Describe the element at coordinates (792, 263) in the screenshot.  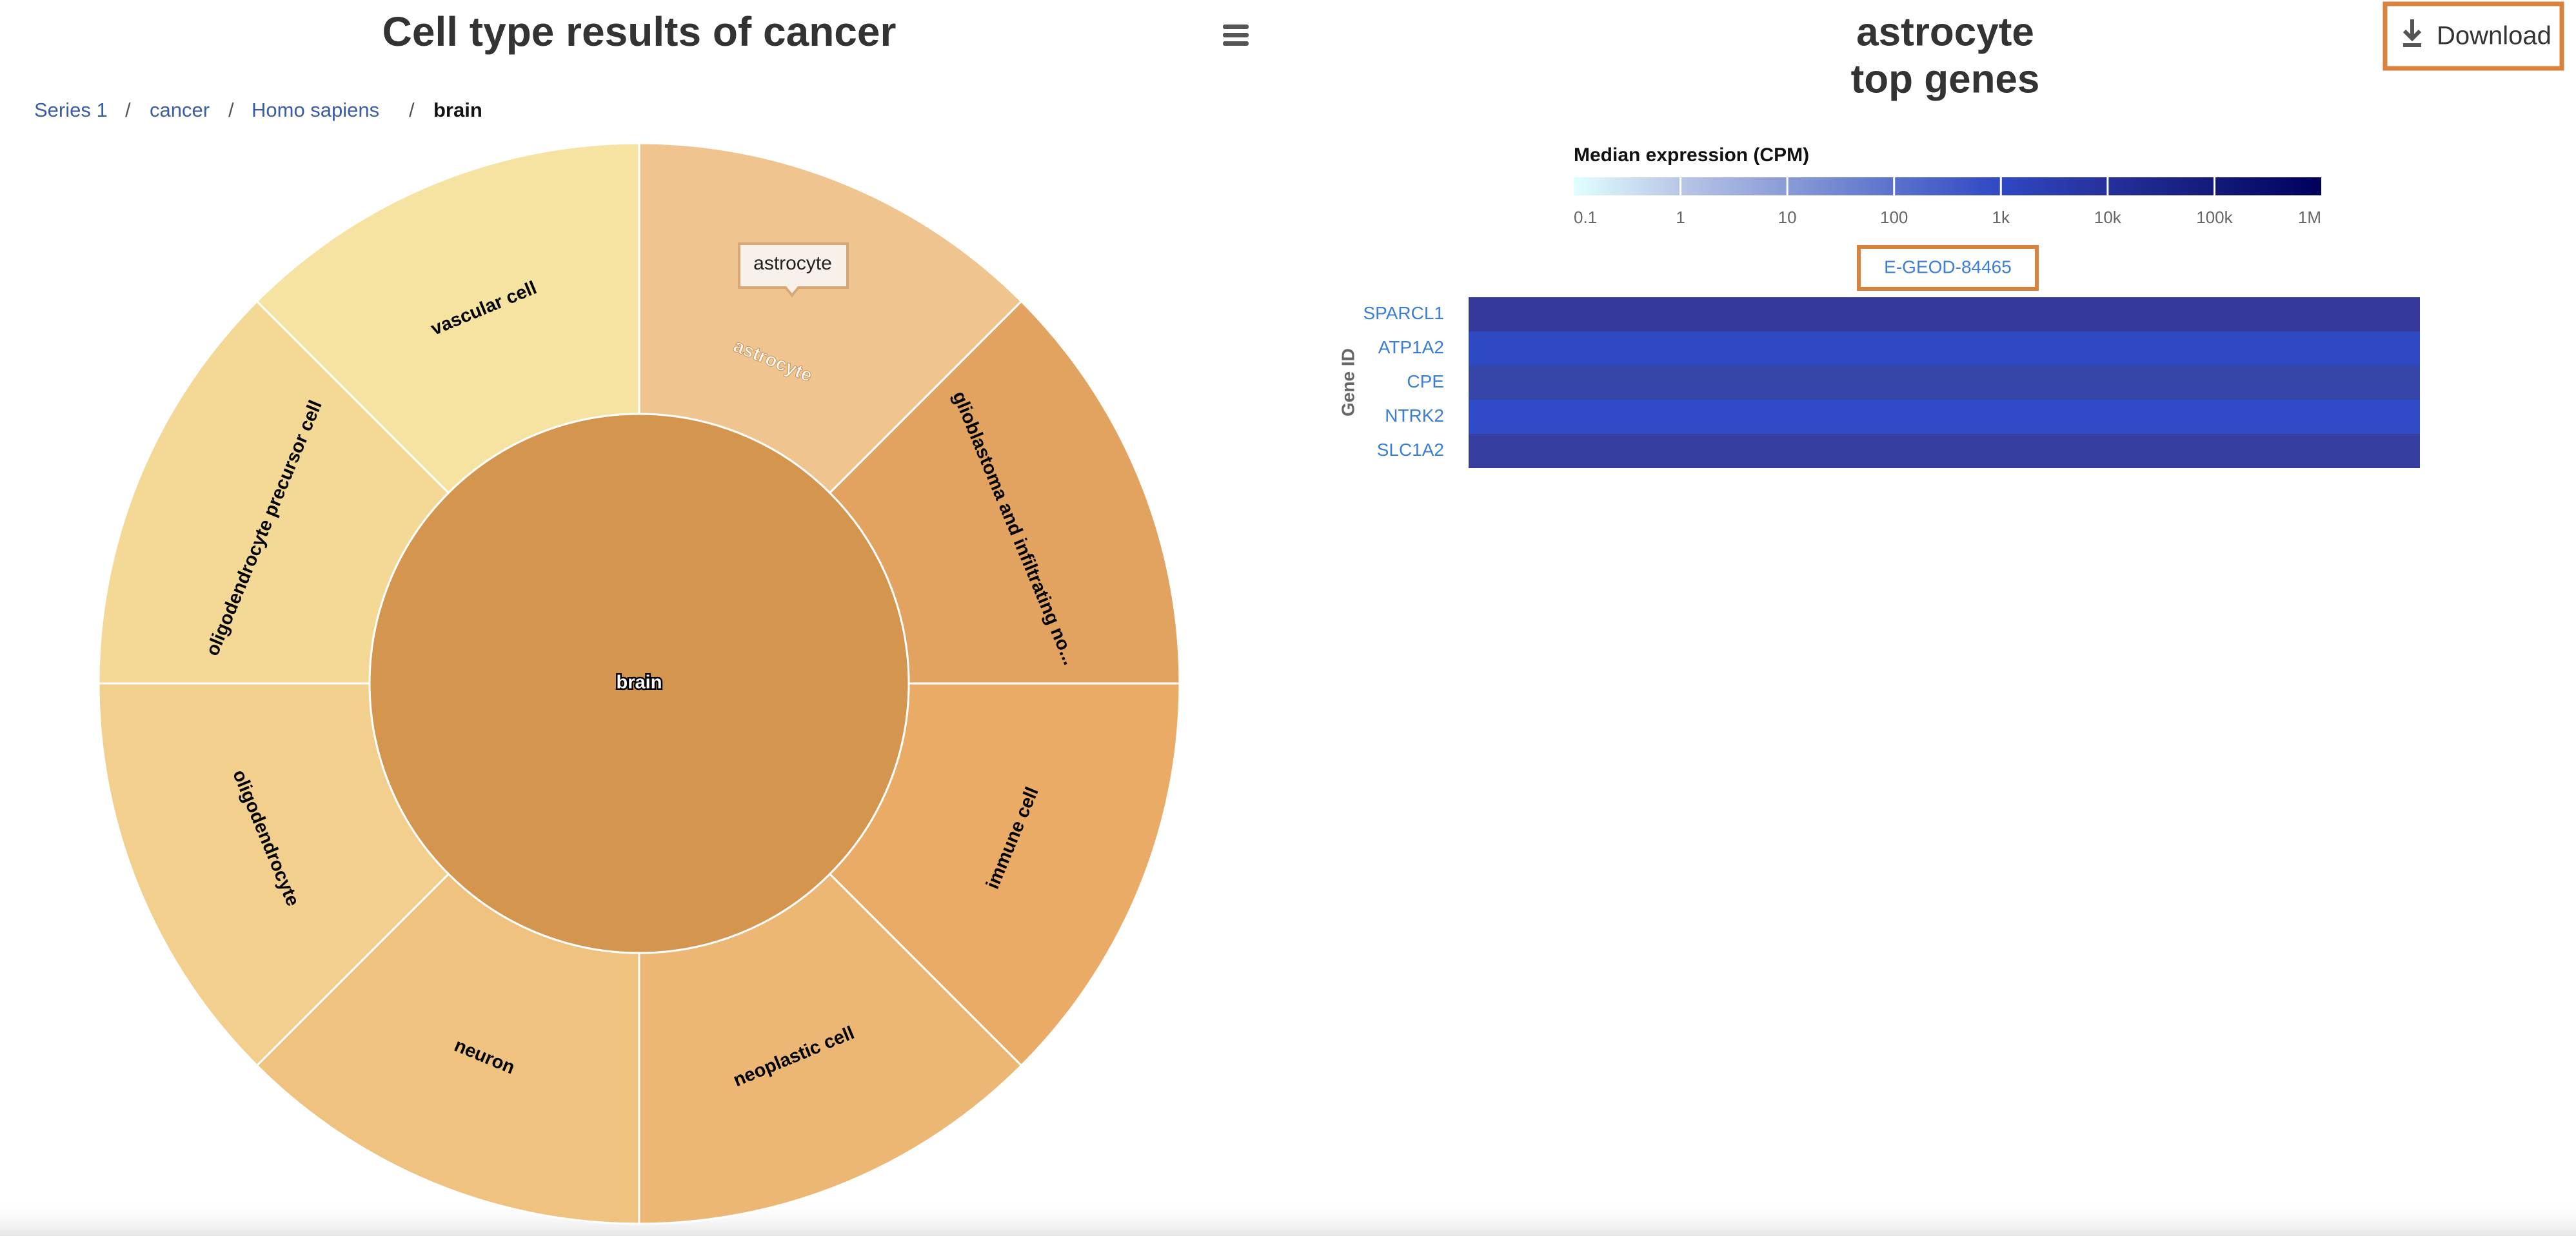
I see `tooltip-label: astrocyte` at that location.